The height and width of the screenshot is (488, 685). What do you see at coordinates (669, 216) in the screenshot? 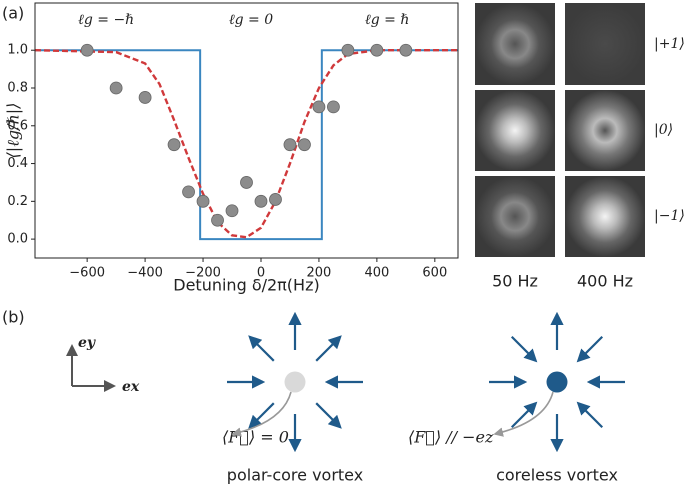
I see `row-label: |−1⟩` at bounding box center [669, 216].